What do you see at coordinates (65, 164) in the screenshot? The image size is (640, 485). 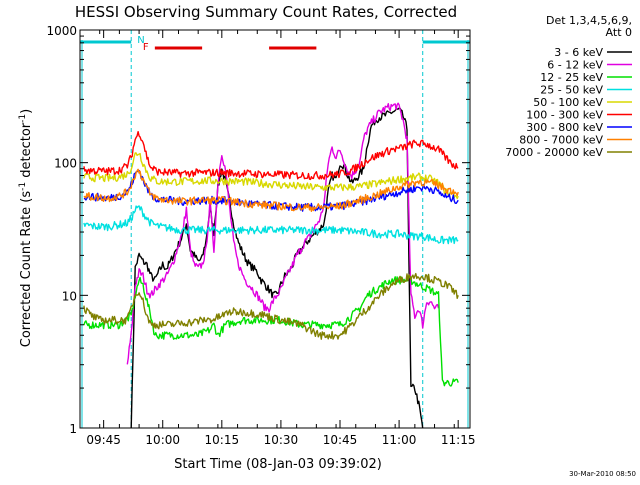 I see `y-tick-label-2: 100` at bounding box center [65, 164].